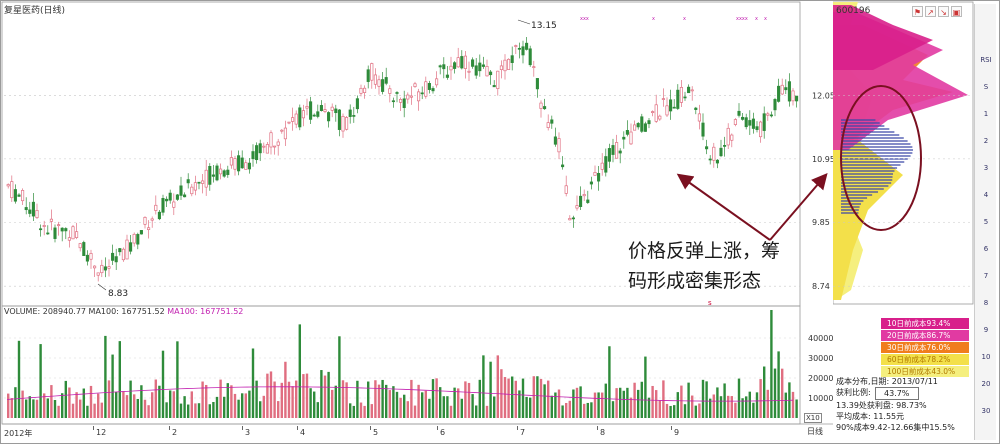  What do you see at coordinates (524, 22) in the screenshot?
I see `high-leader` at bounding box center [524, 22].